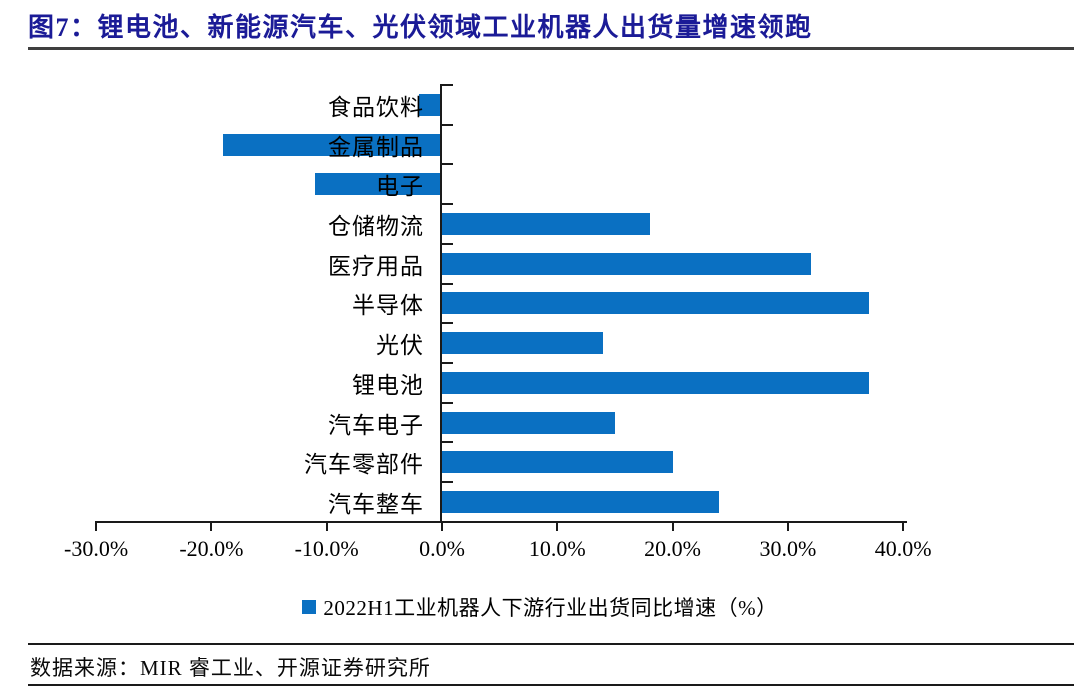  I want to click on legend-label: 2022H1工业机器人下游行业出货同比增速（%）, so click(550, 608).